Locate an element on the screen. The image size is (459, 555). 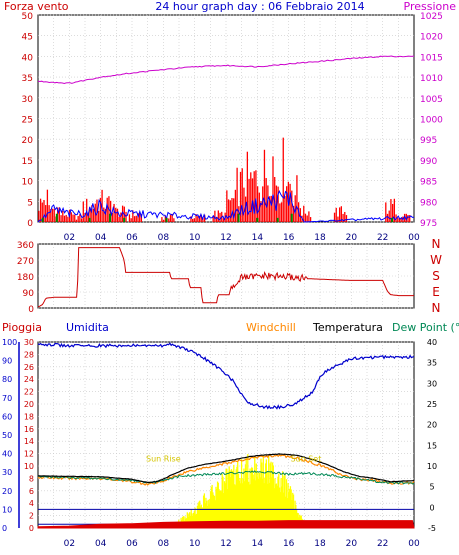
humidity-y-tick-label: 40 is located at coordinates (7, 454).